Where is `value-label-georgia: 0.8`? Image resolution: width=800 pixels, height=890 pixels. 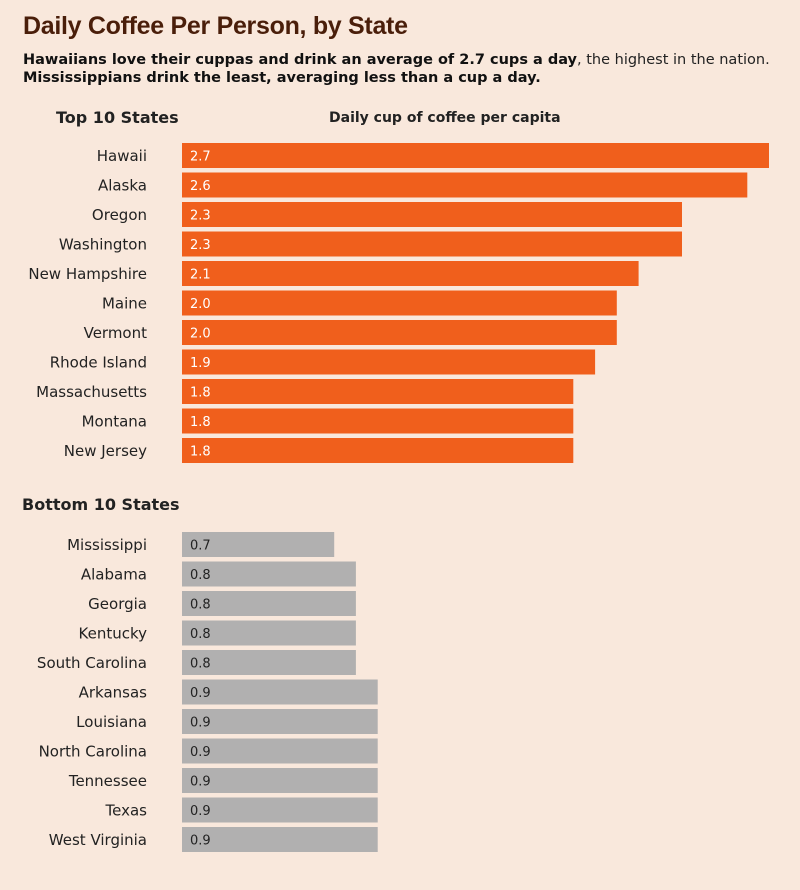 value-label-georgia: 0.8 is located at coordinates (200, 605).